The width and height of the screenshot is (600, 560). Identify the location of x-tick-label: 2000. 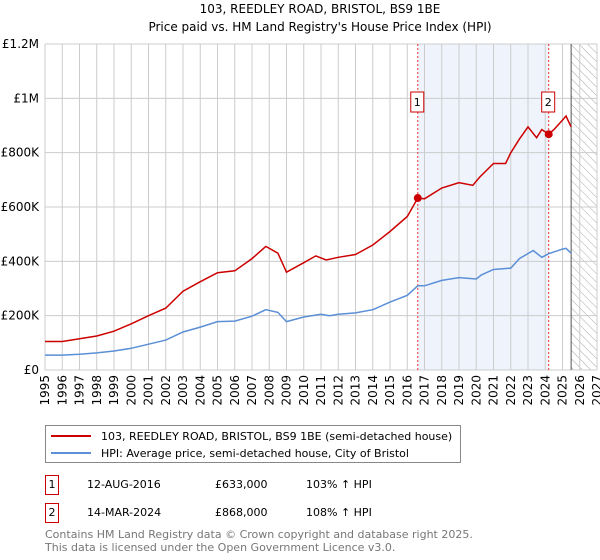
(131, 390).